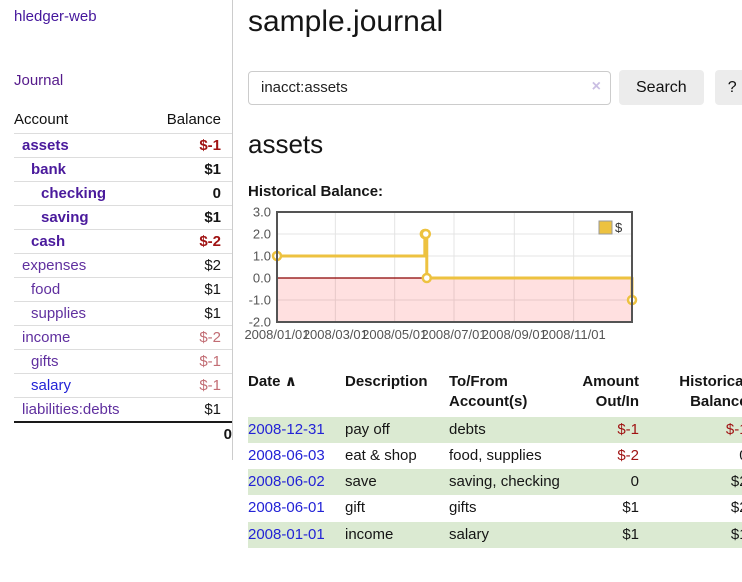  What do you see at coordinates (262, 278) in the screenshot?
I see `svg-text: 0.0` at bounding box center [262, 278].